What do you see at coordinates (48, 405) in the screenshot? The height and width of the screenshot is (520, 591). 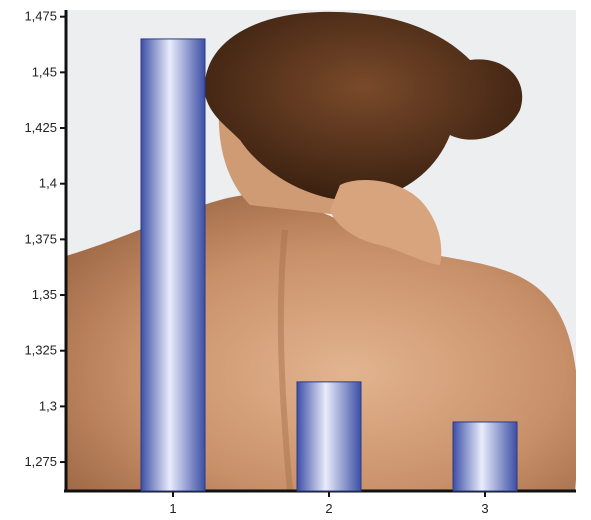 I see `y-tick-label: 1,3` at bounding box center [48, 405].